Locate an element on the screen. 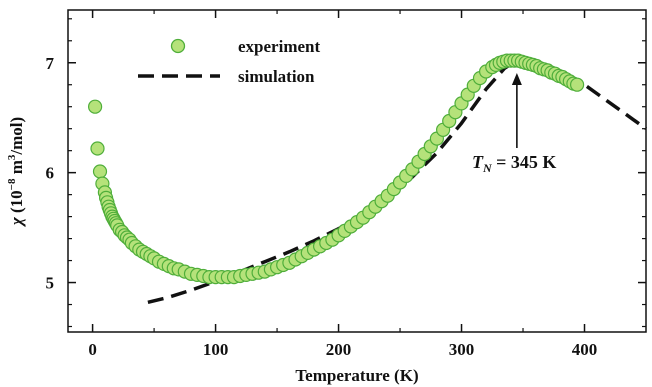 The width and height of the screenshot is (652, 387). neel-annotation: TN = 345 K is located at coordinates (514, 123).